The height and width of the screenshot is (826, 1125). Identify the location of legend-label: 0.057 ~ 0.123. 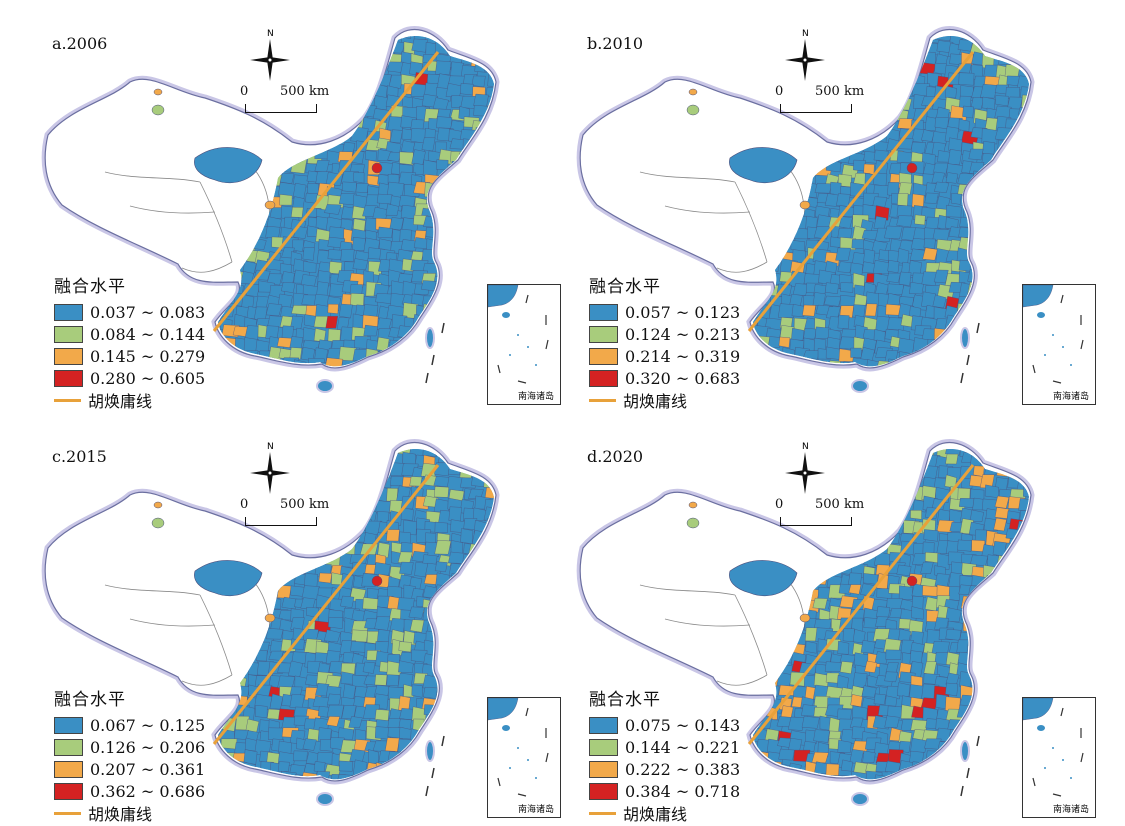
(683, 312).